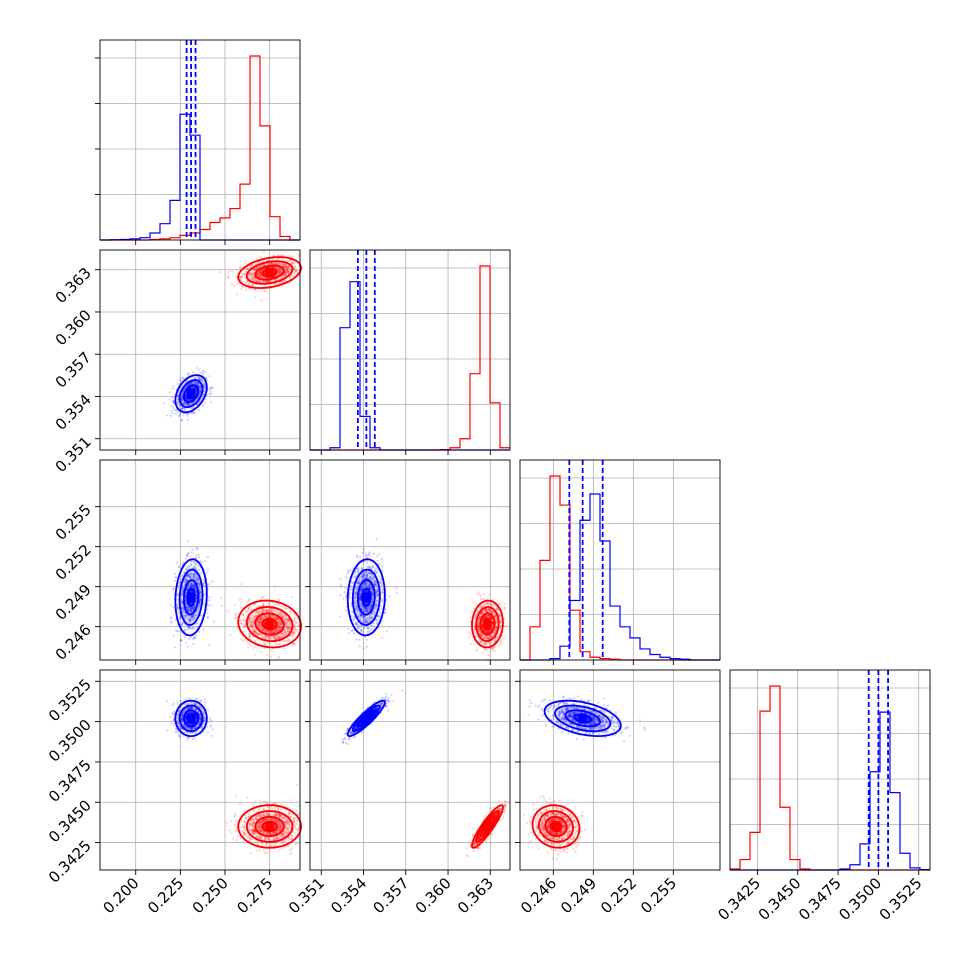 The image size is (970, 970). I want to click on x-tick-label: 0.3500, so click(860, 899).